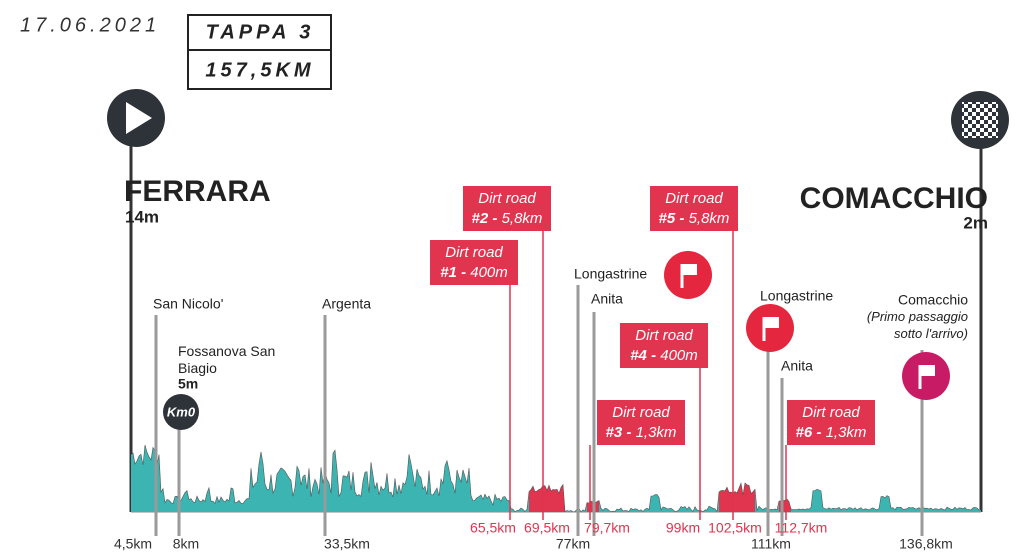  What do you see at coordinates (672, 218) in the screenshot?
I see `dirt-road-number: #5 -` at bounding box center [672, 218].